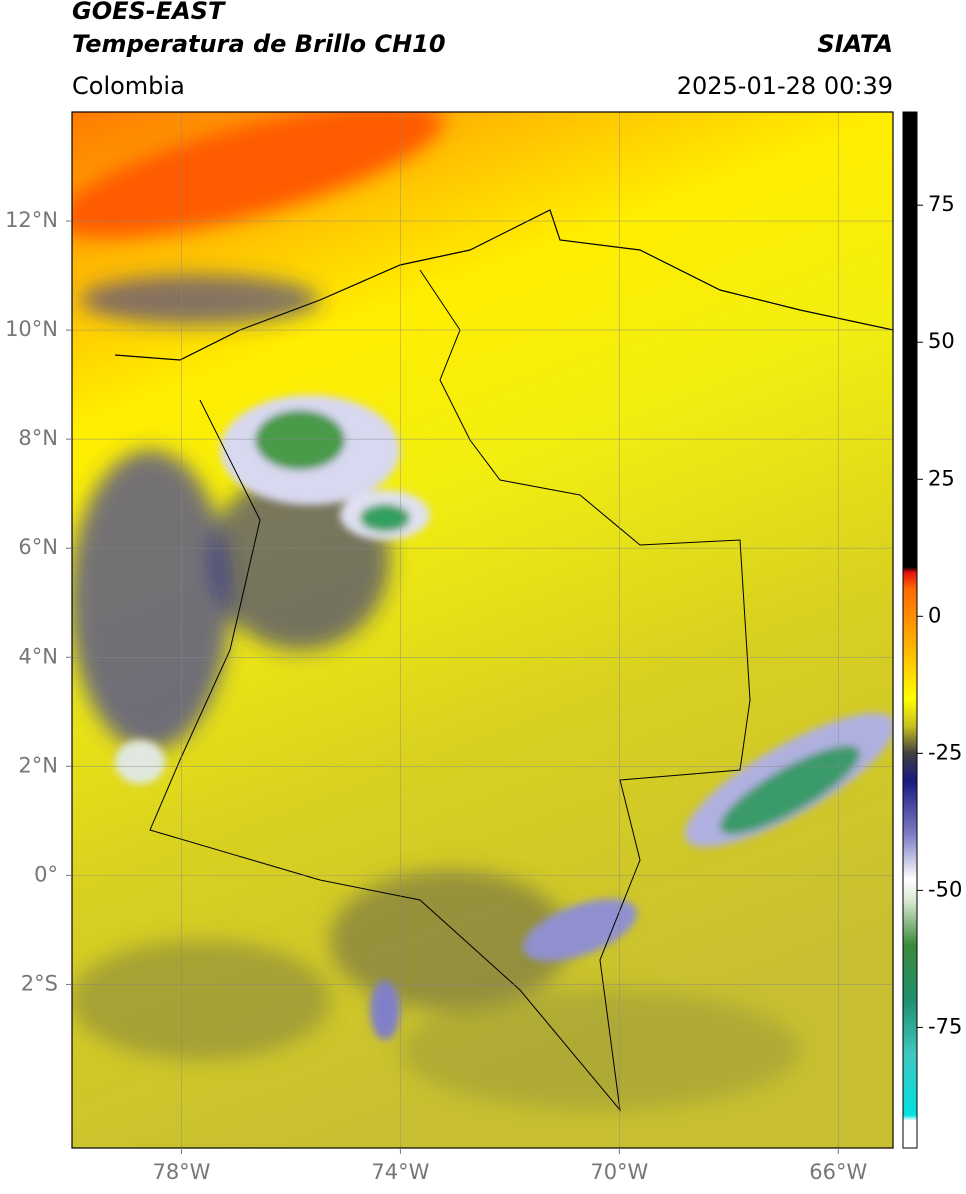  I want to click on title: GOES-EAST, so click(149, 12).